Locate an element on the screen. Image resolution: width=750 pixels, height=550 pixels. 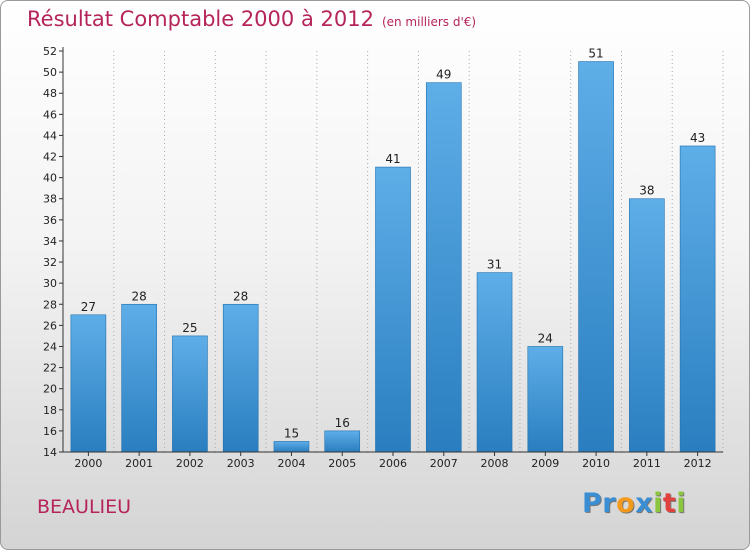
bar-2004 is located at coordinates (291, 447).